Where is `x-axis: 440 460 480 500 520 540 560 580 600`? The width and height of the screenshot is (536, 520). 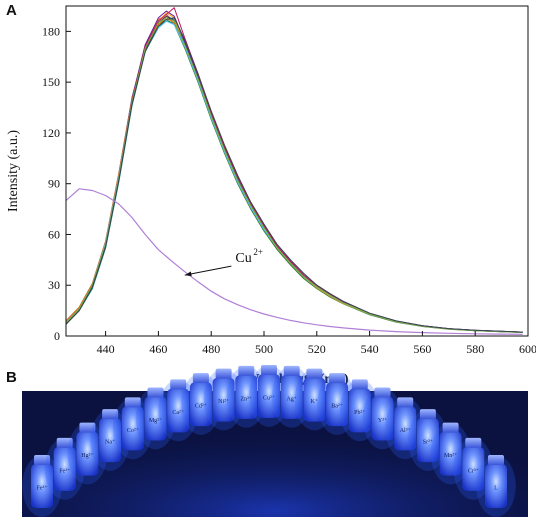
x-axis: 440 460 480 500 520 540 560 580 600 is located at coordinates (316, 343).